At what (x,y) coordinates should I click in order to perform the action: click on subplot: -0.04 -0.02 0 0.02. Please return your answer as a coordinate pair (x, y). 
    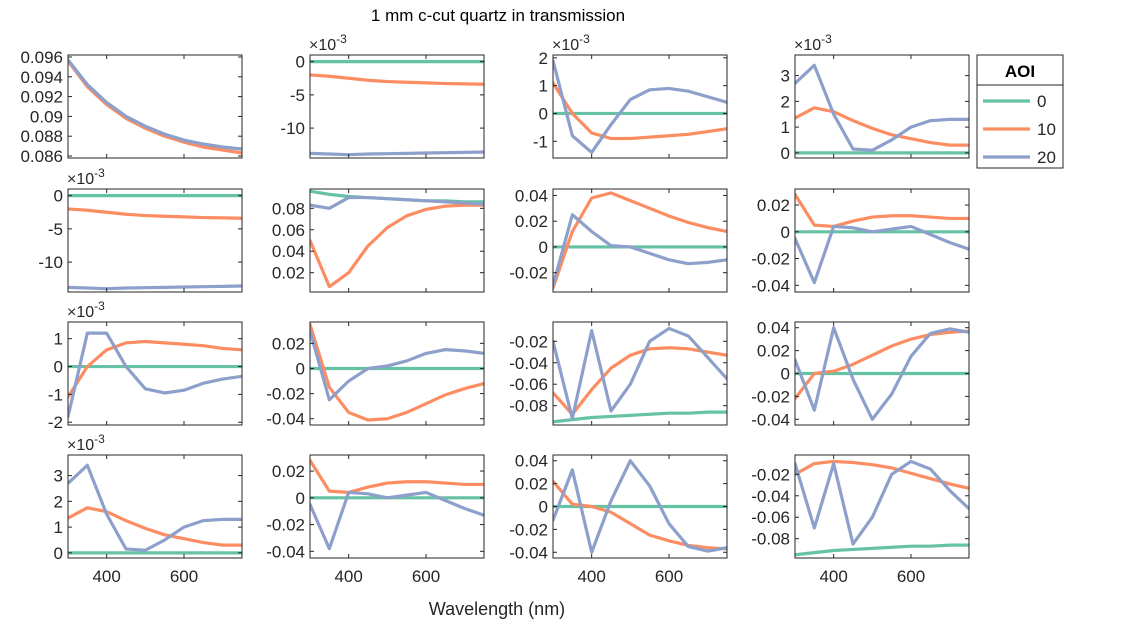
    Looking at the image, I should click on (375, 507).